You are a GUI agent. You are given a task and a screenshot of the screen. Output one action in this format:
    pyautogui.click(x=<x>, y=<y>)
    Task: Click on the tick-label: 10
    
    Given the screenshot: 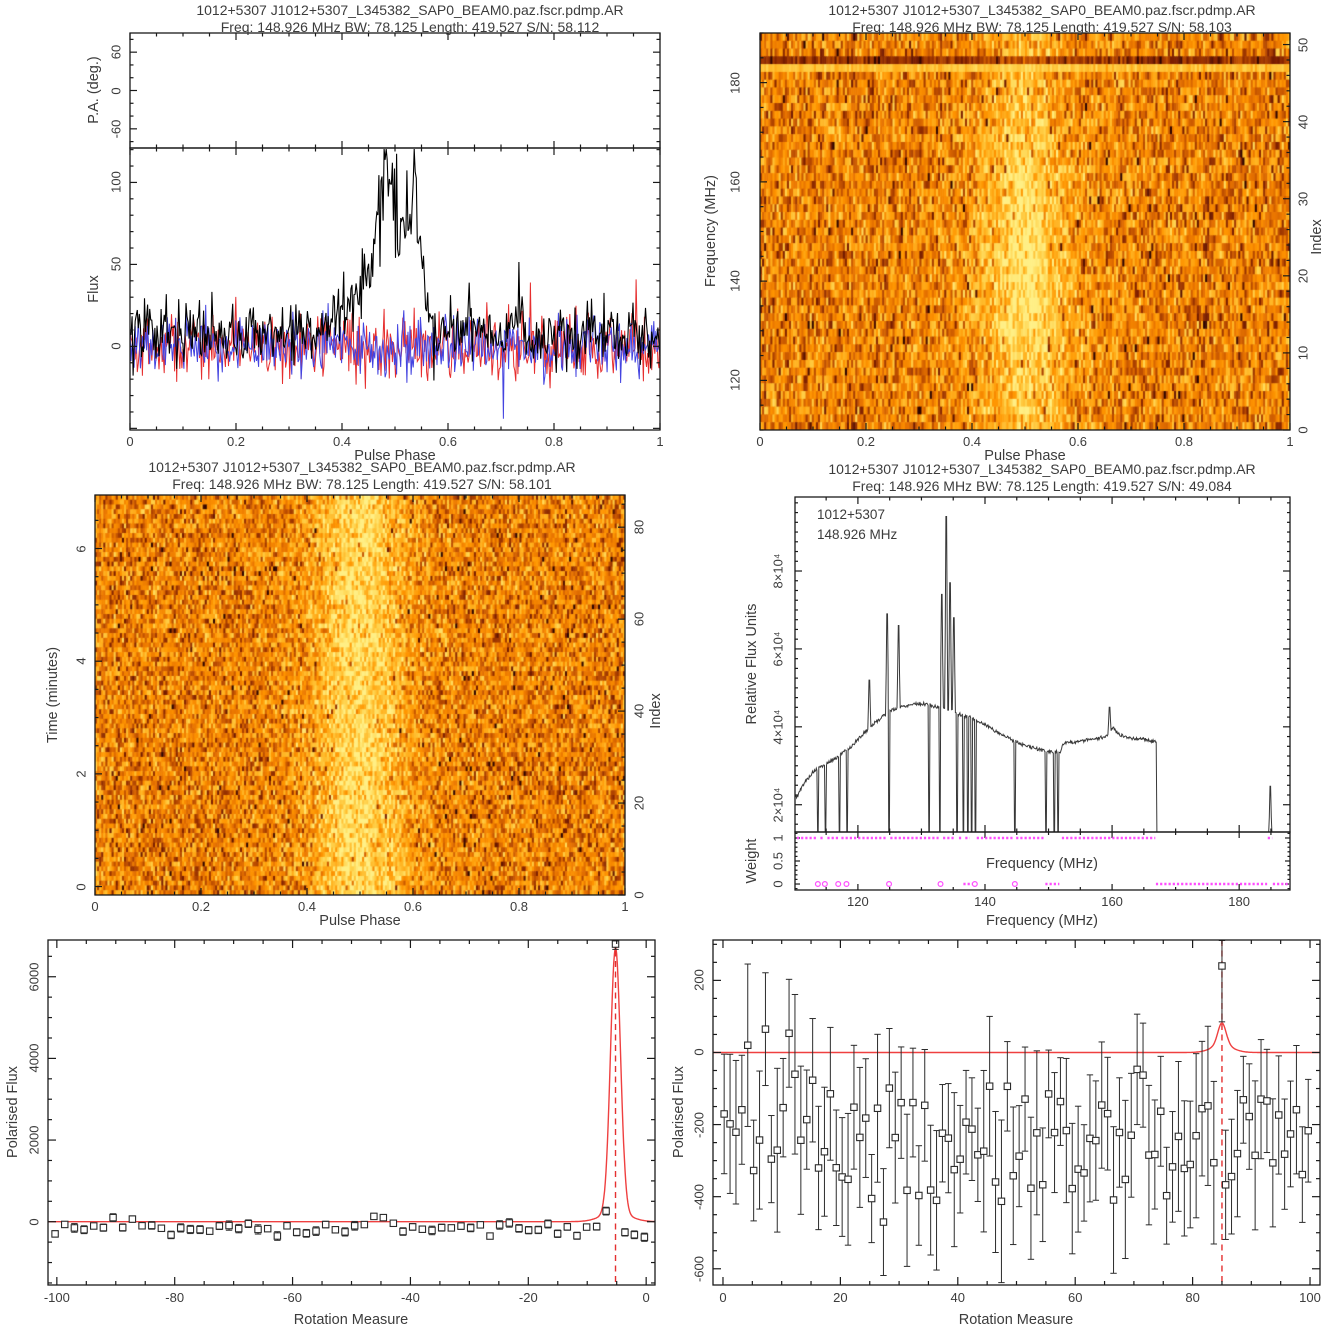 What is the action you would take?
    pyautogui.click(x=1303, y=353)
    